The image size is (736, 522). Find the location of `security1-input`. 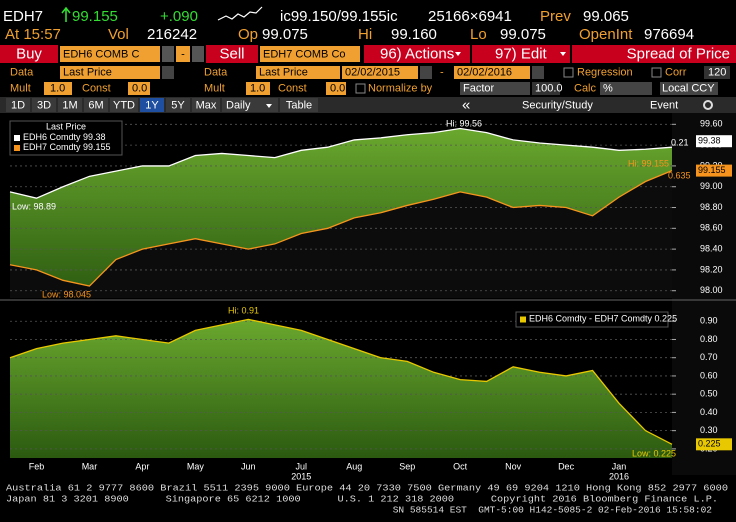

security1-input is located at coordinates (110, 54).